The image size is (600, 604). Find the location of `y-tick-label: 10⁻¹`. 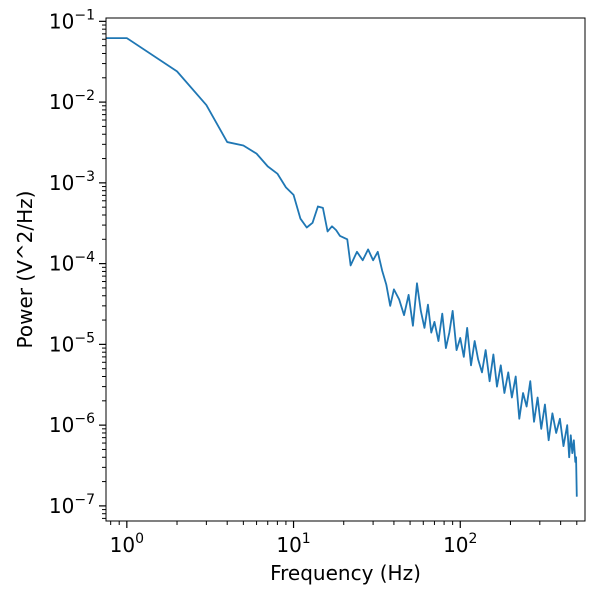

y-tick-label: 10⁻¹ is located at coordinates (72, 20).